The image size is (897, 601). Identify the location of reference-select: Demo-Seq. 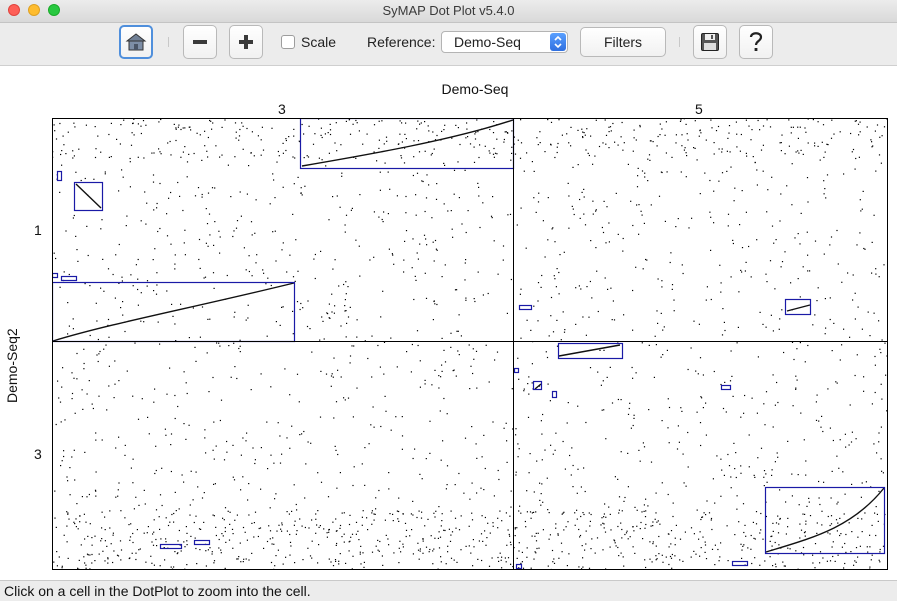
(504, 42).